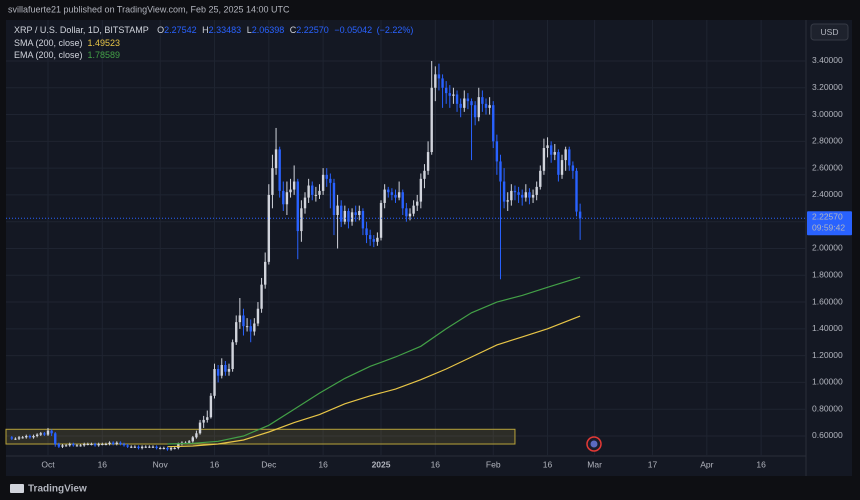 The width and height of the screenshot is (860, 500). I want to click on currency: USD, so click(830, 32).